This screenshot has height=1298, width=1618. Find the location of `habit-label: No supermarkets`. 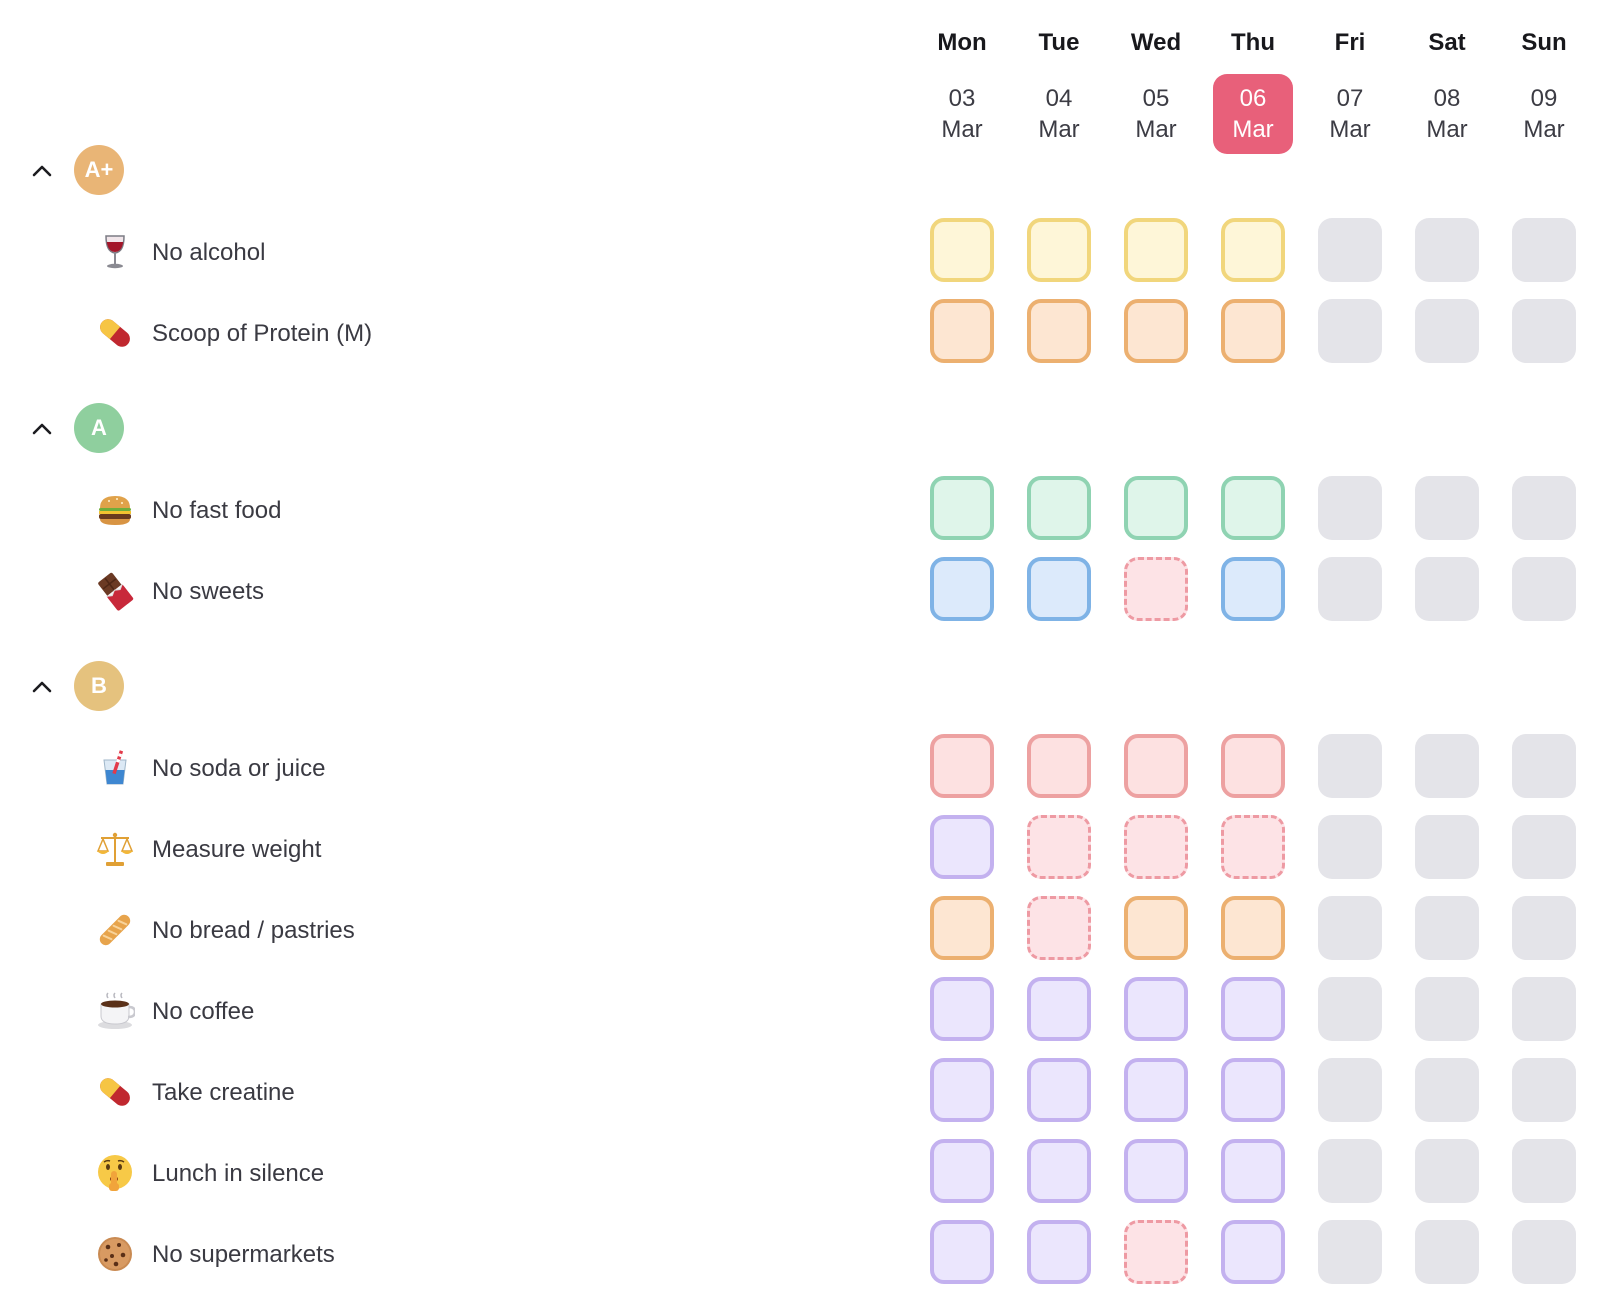

habit-label: No supermarkets is located at coordinates (243, 1254).